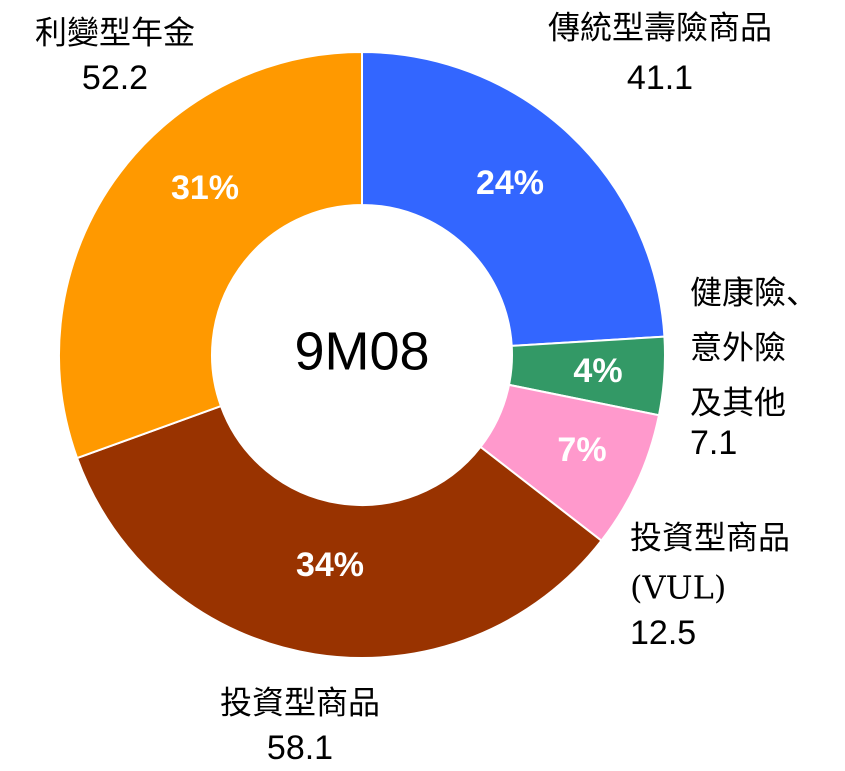  Describe the element at coordinates (663, 633) in the screenshot. I see `value-label: 12.5` at that location.